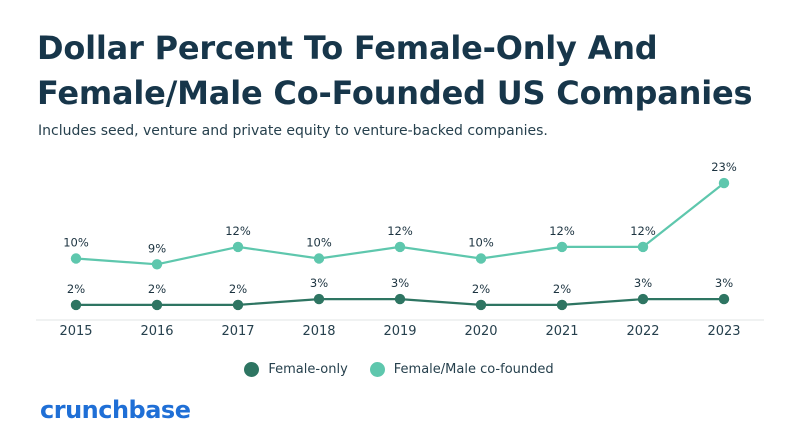 The height and width of the screenshot is (448, 798). What do you see at coordinates (480, 331) in the screenshot?
I see `x-tick-label: 2020` at bounding box center [480, 331].